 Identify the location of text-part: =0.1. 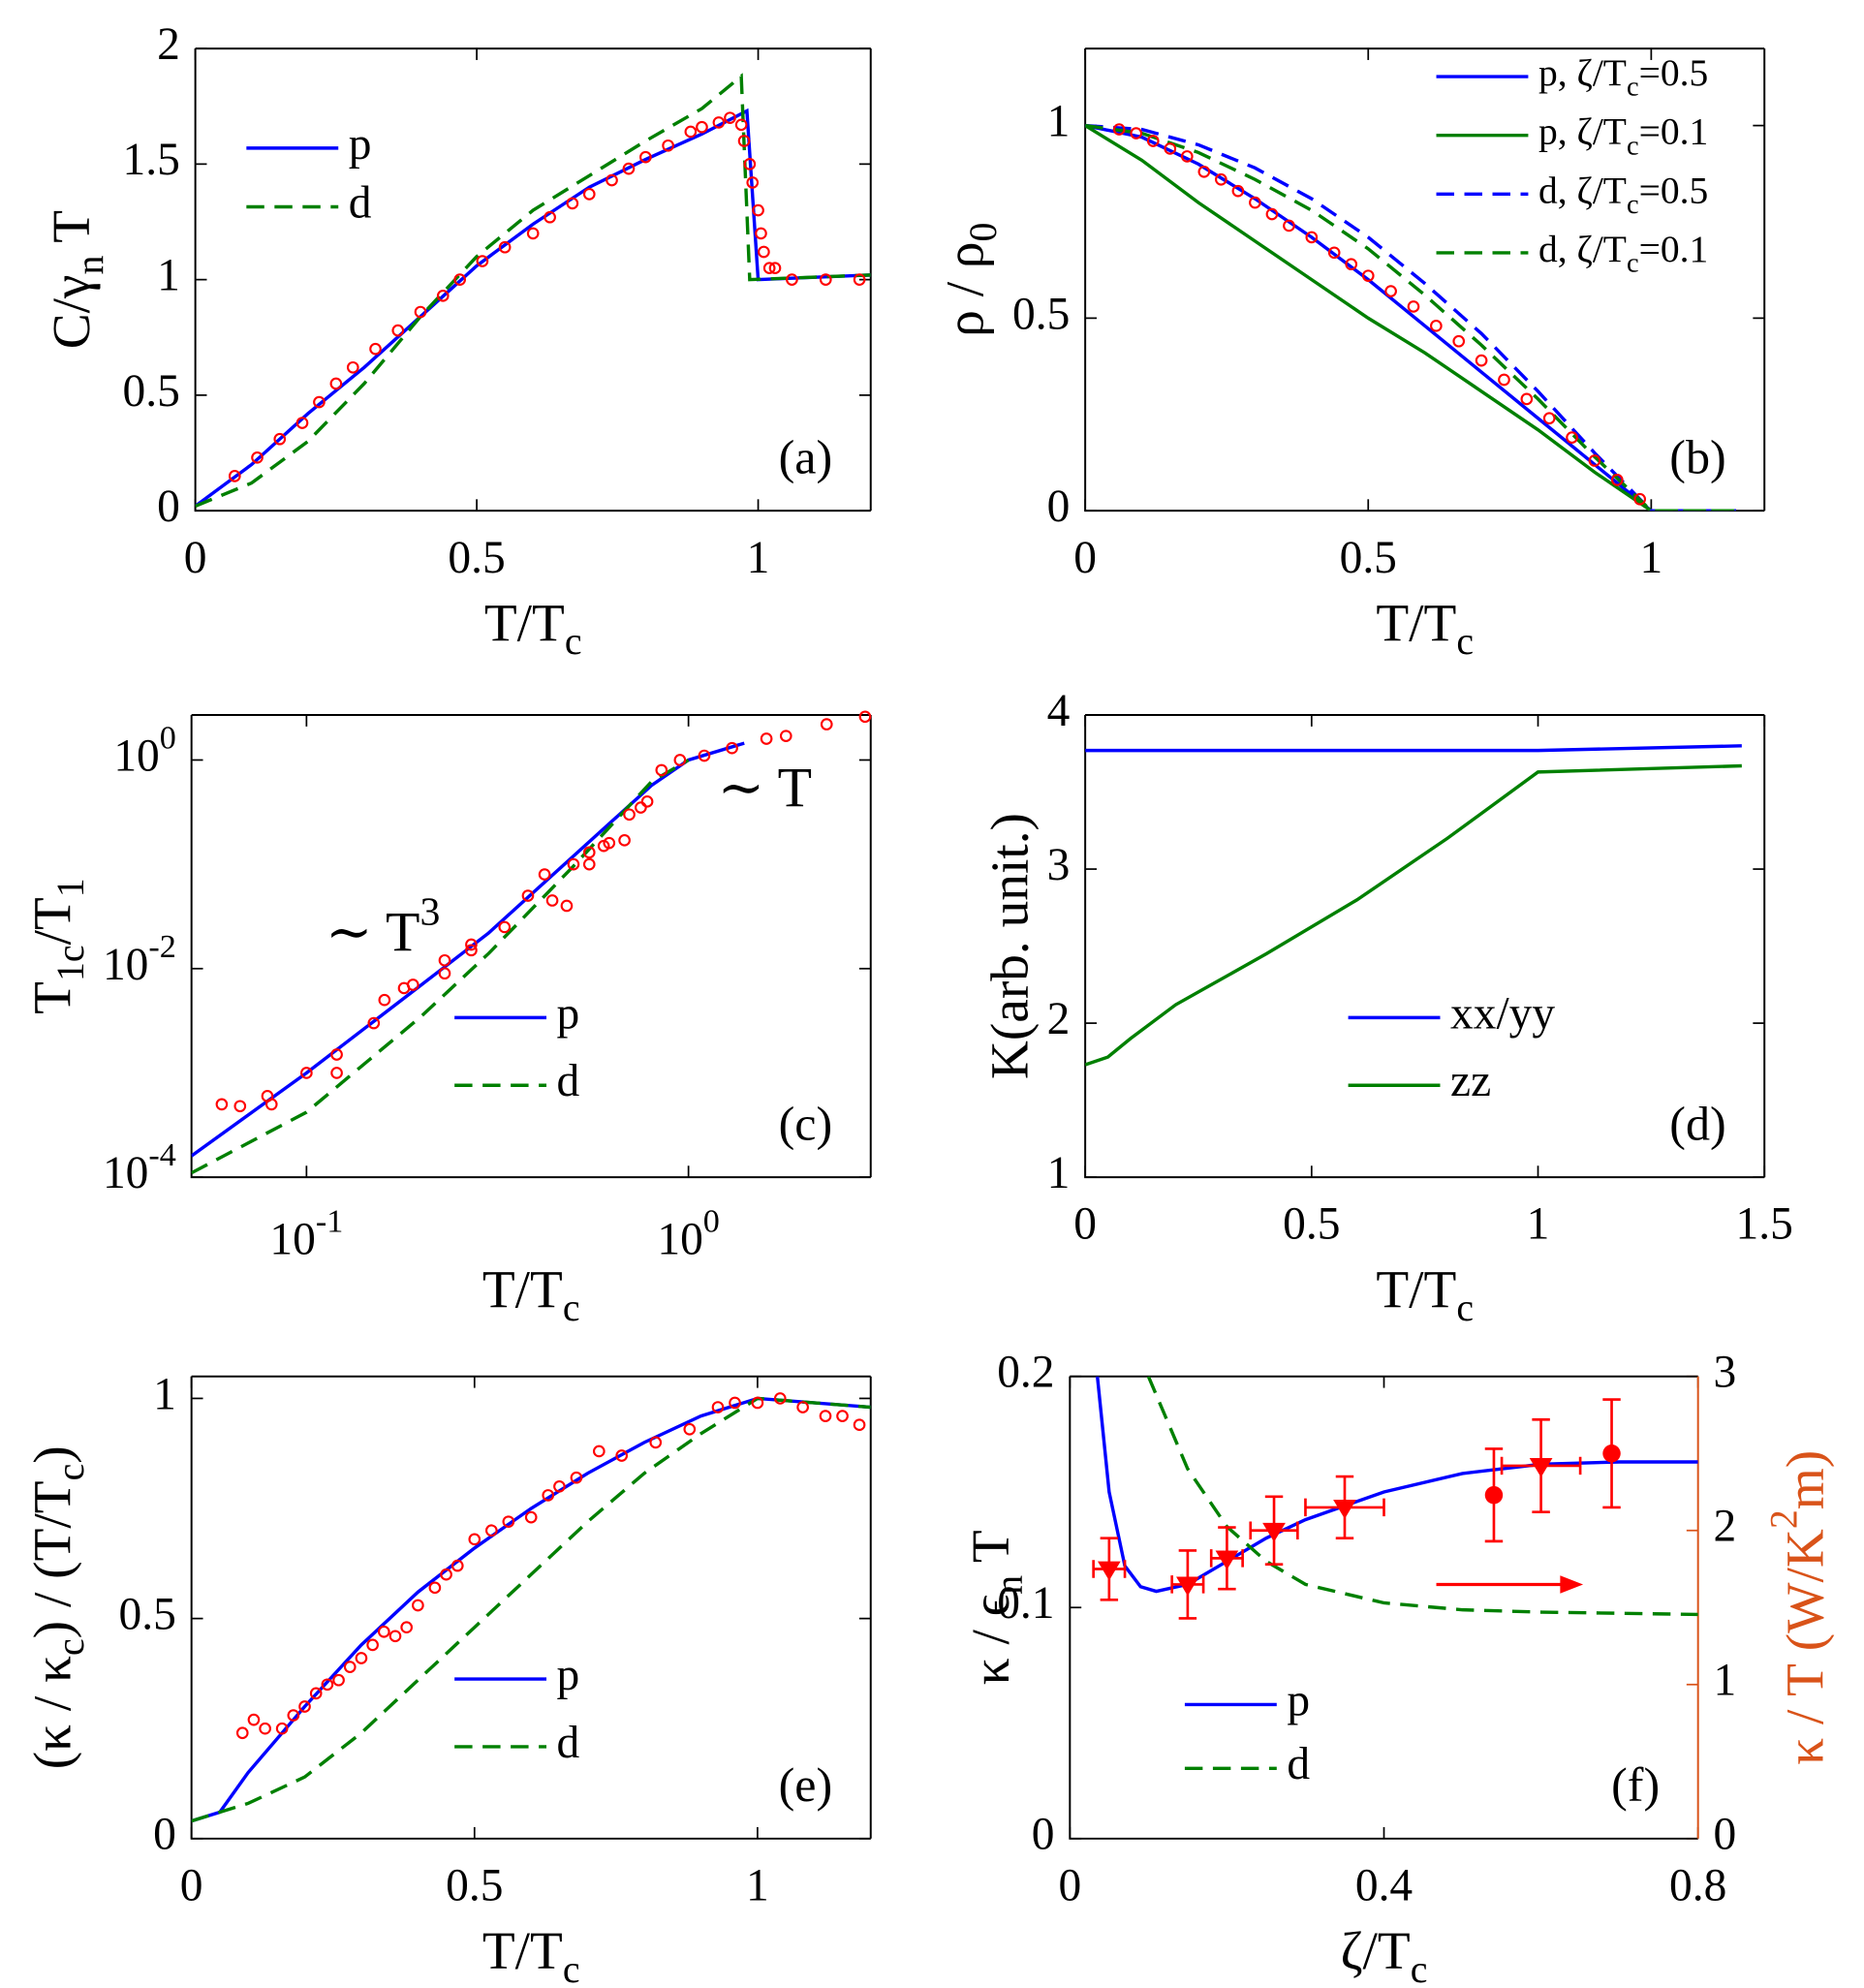
(1674, 249).